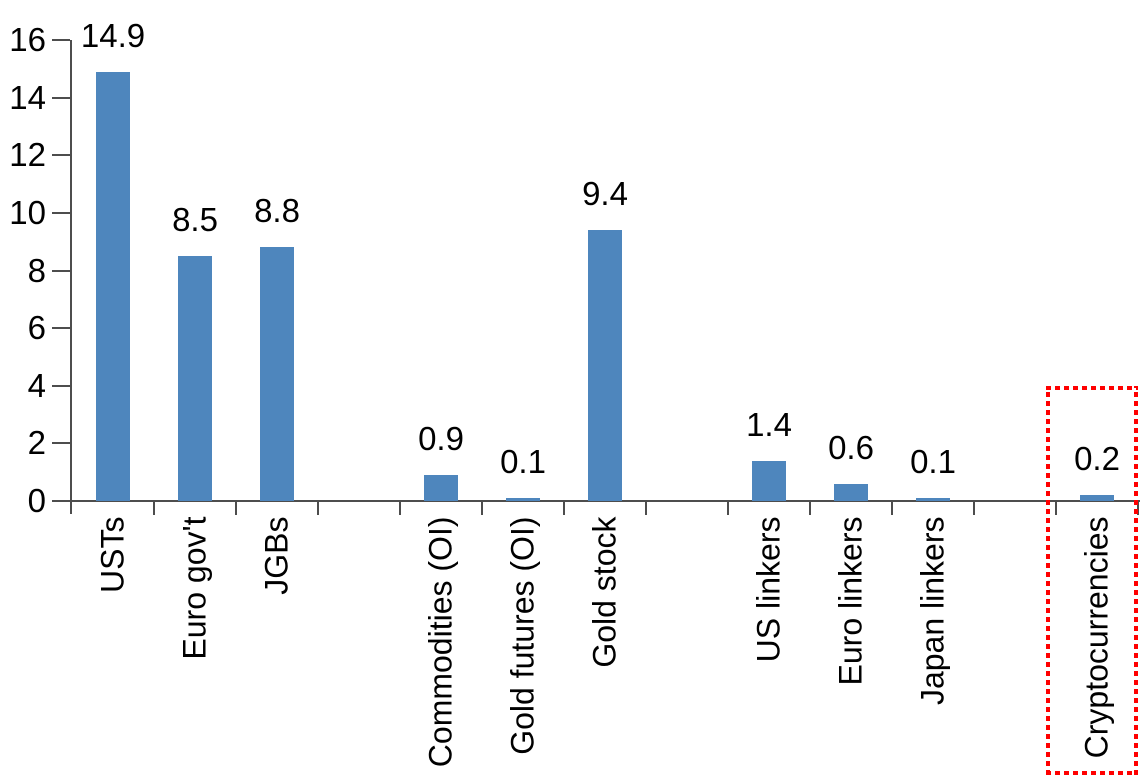 This screenshot has width=1146, height=780. What do you see at coordinates (605, 193) in the screenshot?
I see `bar-value-label: 9.4` at bounding box center [605, 193].